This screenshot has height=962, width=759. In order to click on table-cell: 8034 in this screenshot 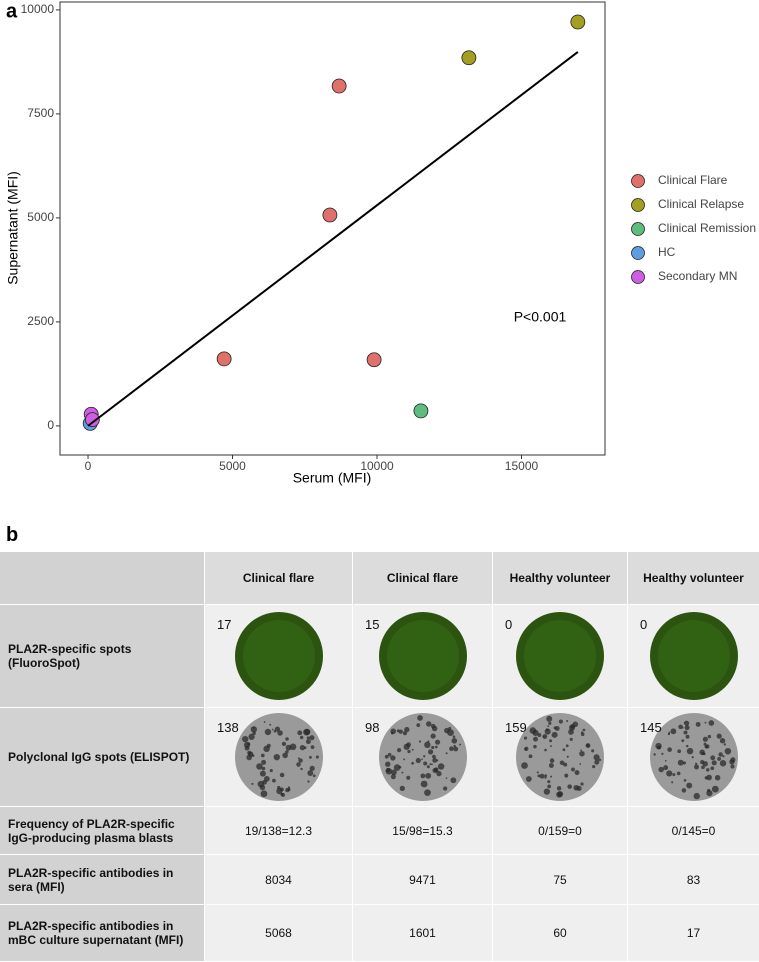, I will do `click(278, 879)`.